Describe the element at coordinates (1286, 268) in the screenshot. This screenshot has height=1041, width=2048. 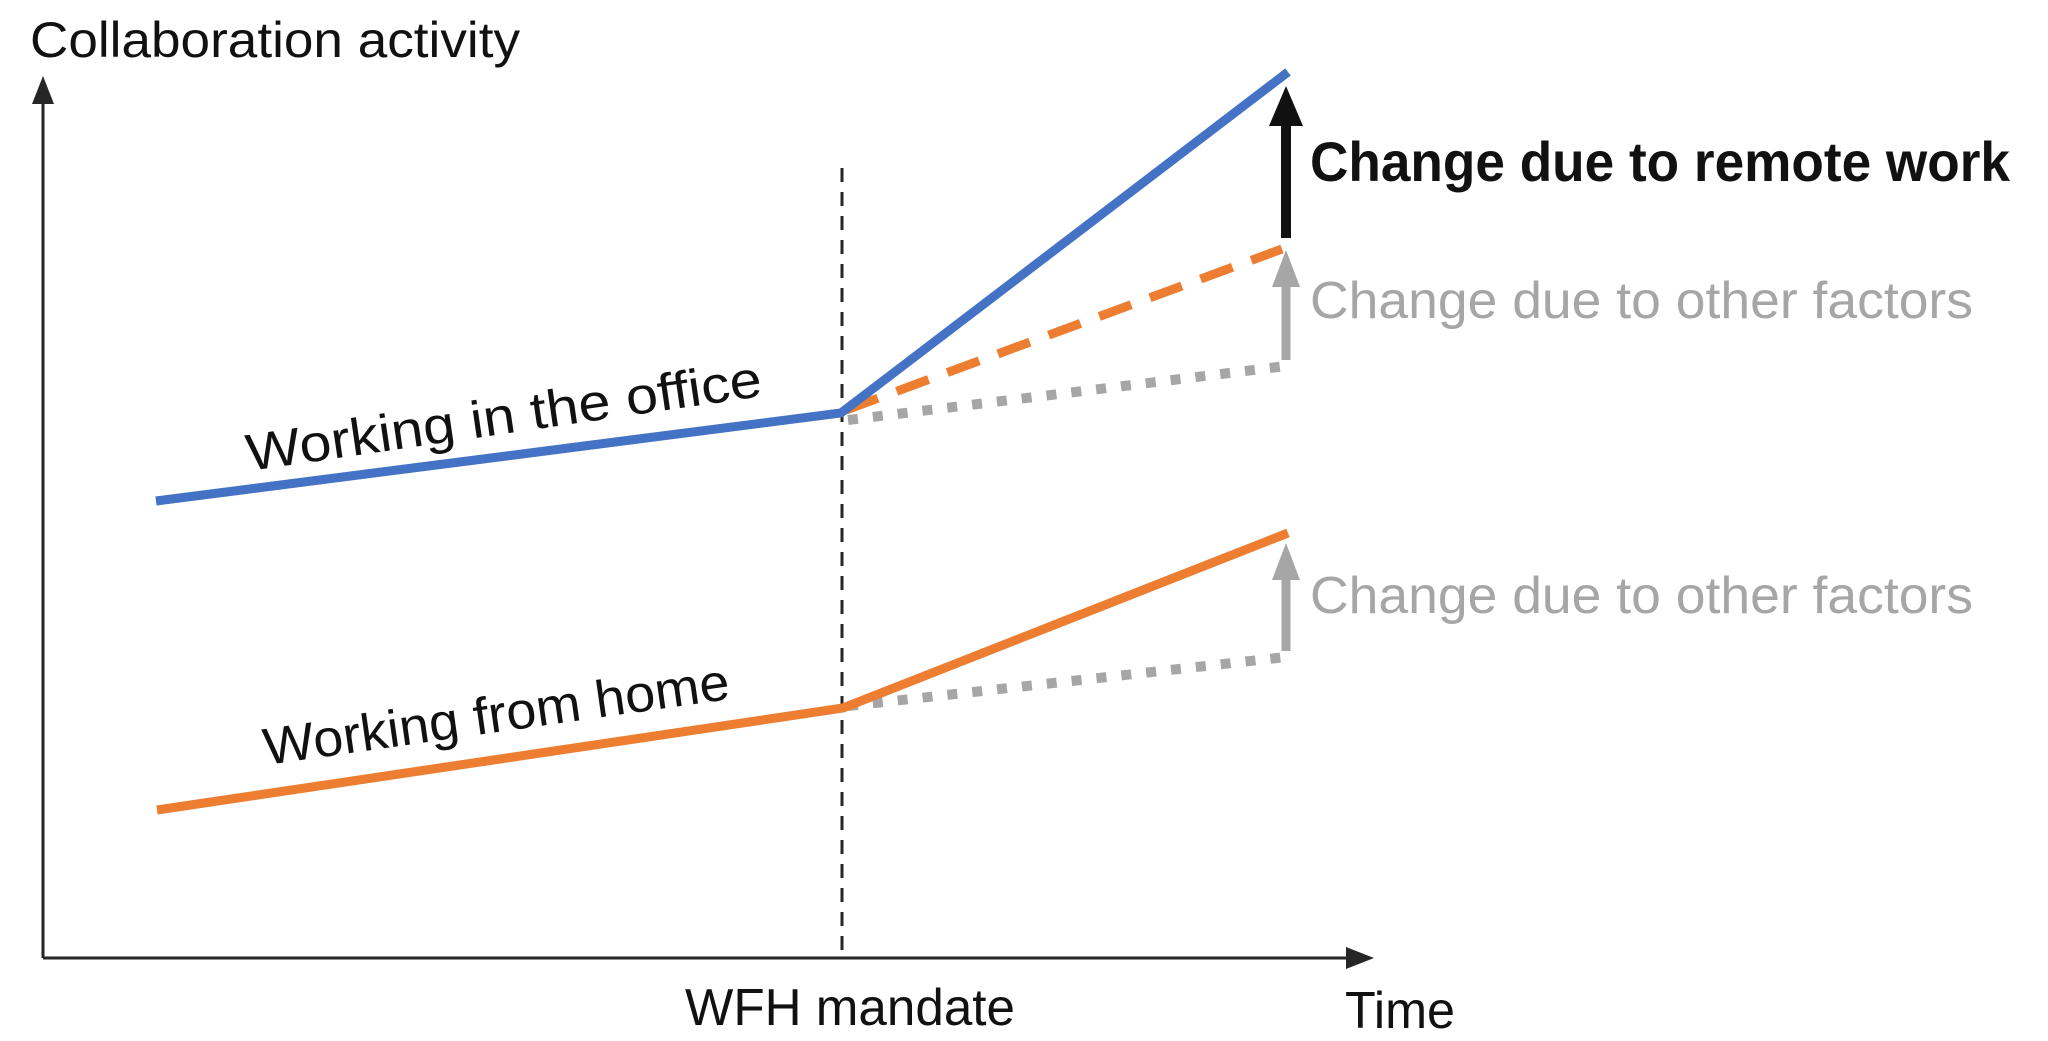
I see `other-factors-arrowhead-upper` at that location.